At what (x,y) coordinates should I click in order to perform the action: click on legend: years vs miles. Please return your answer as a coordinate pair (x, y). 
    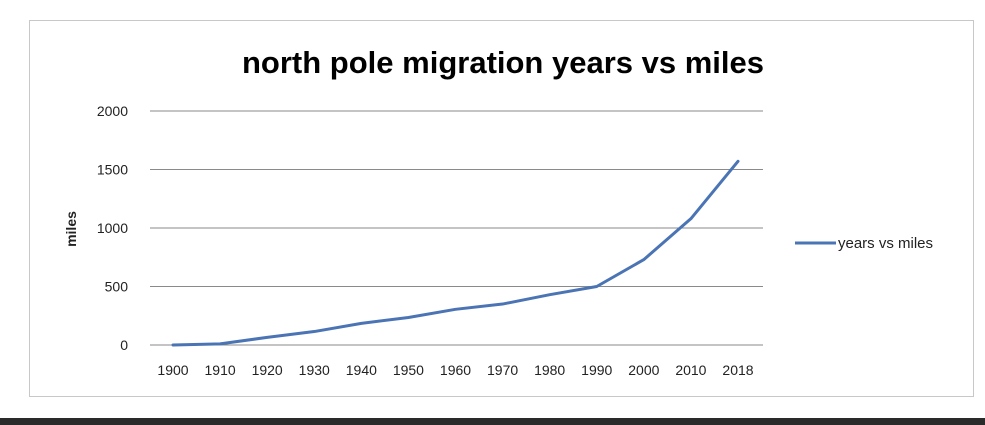
    Looking at the image, I should click on (864, 243).